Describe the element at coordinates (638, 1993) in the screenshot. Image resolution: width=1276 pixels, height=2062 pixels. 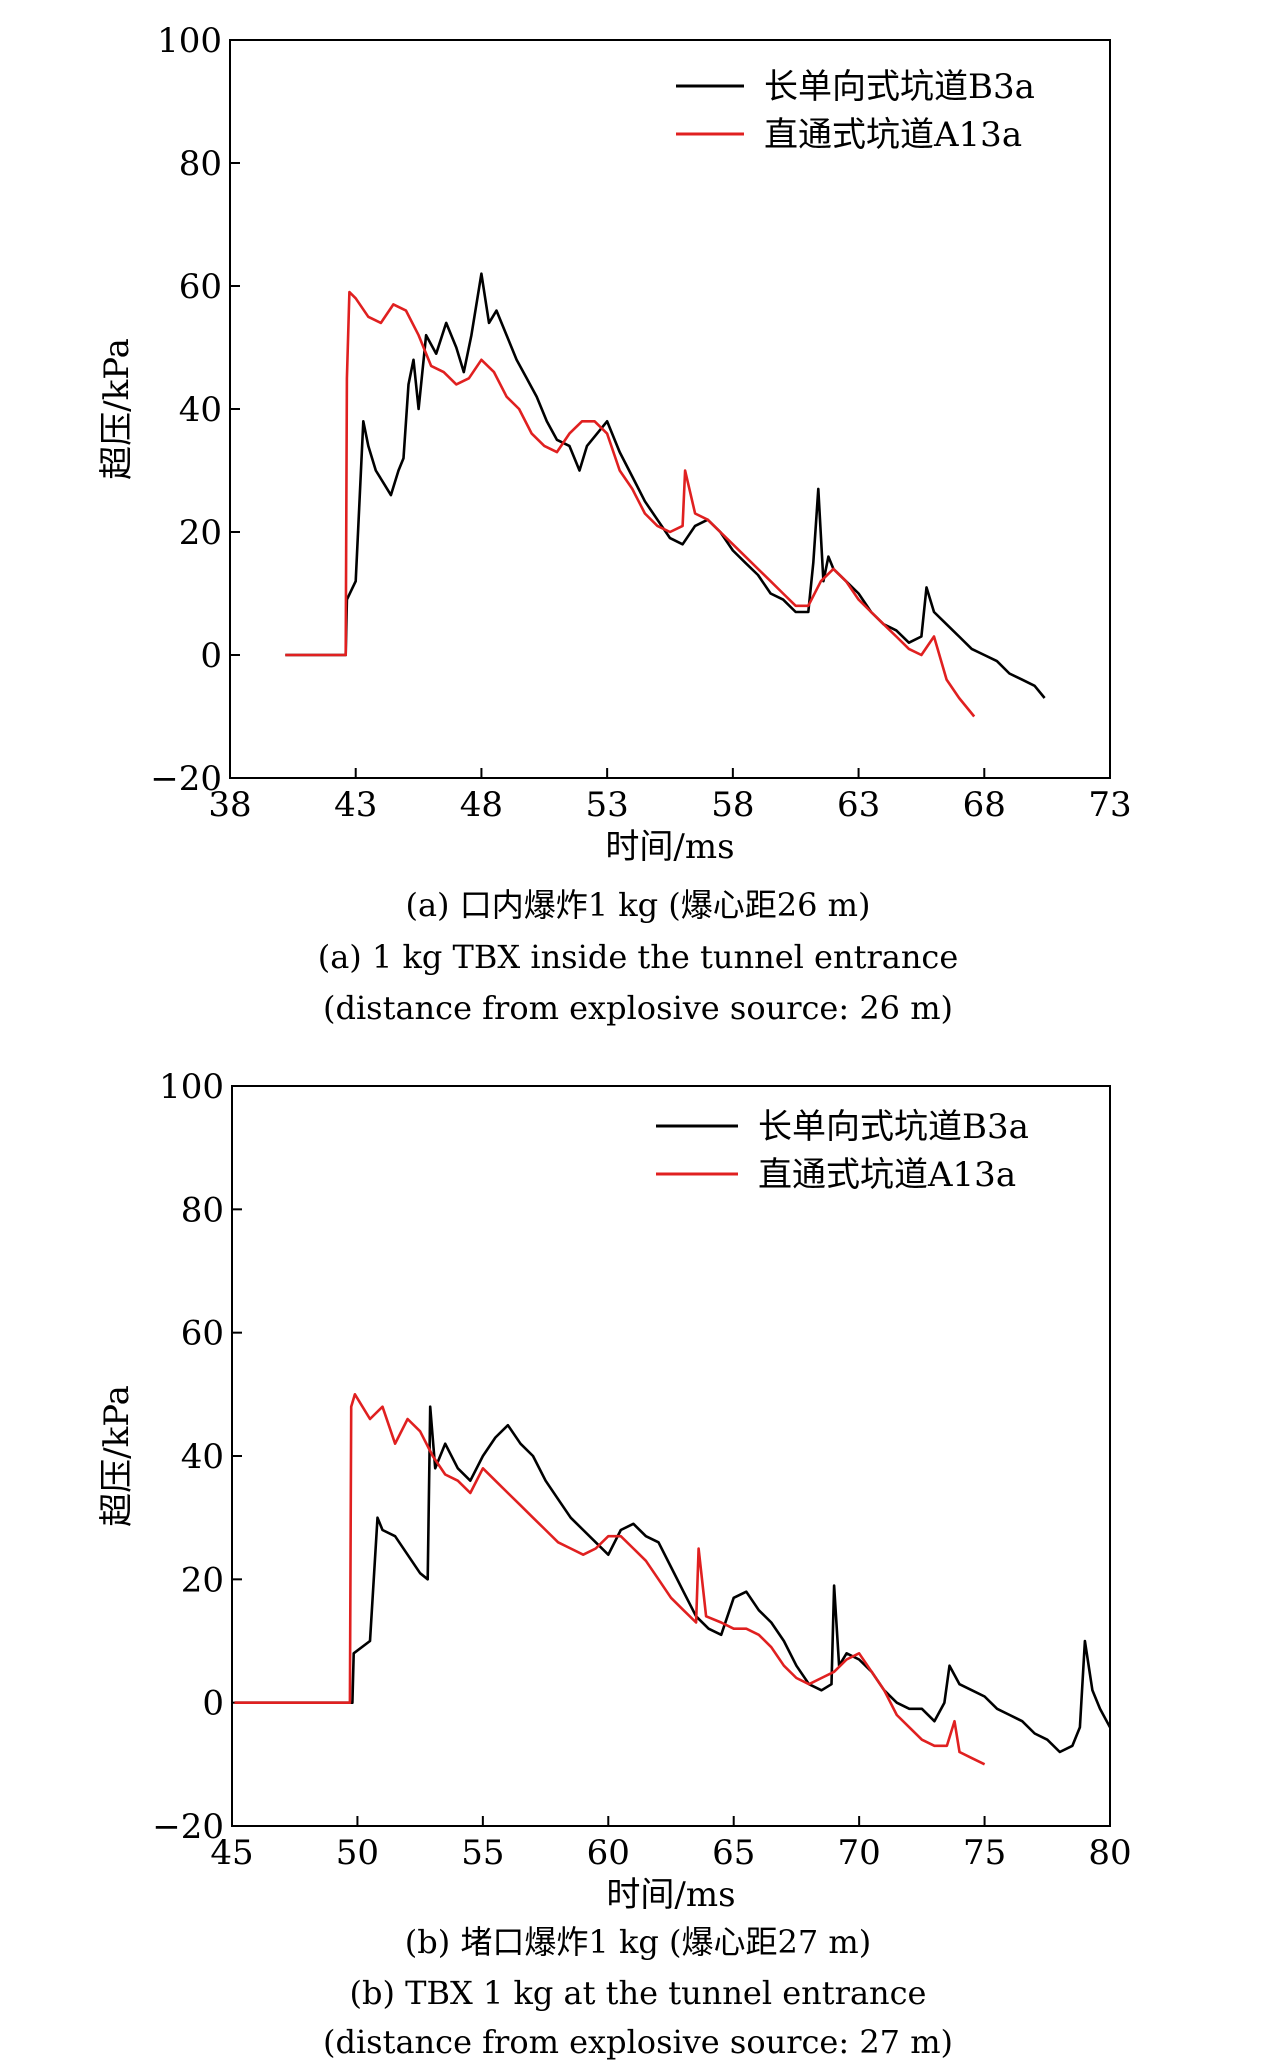
I see `caption-b-en-1: (b) TBX 1 kg at the tunnel entrance` at that location.